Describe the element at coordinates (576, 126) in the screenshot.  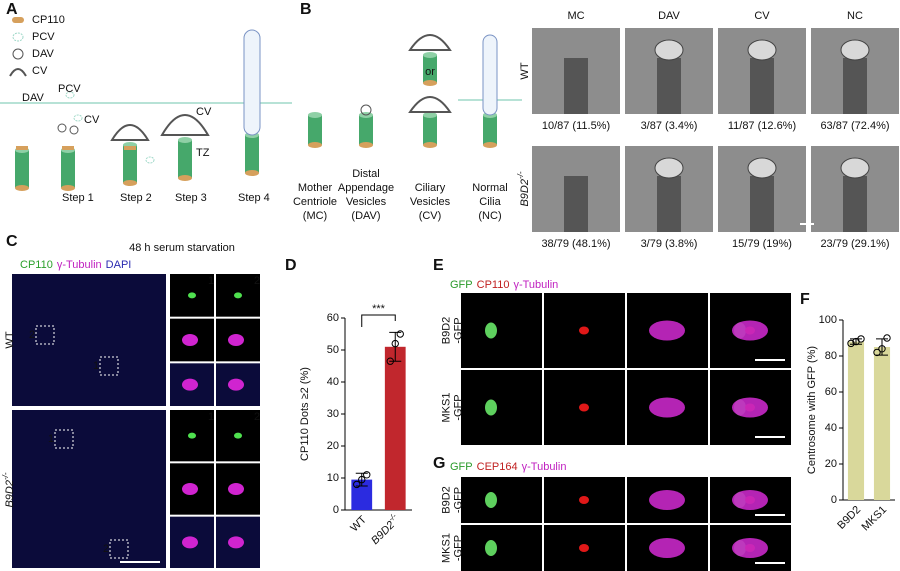
I see `count-label: 10/87 (11.5%)` at that location.